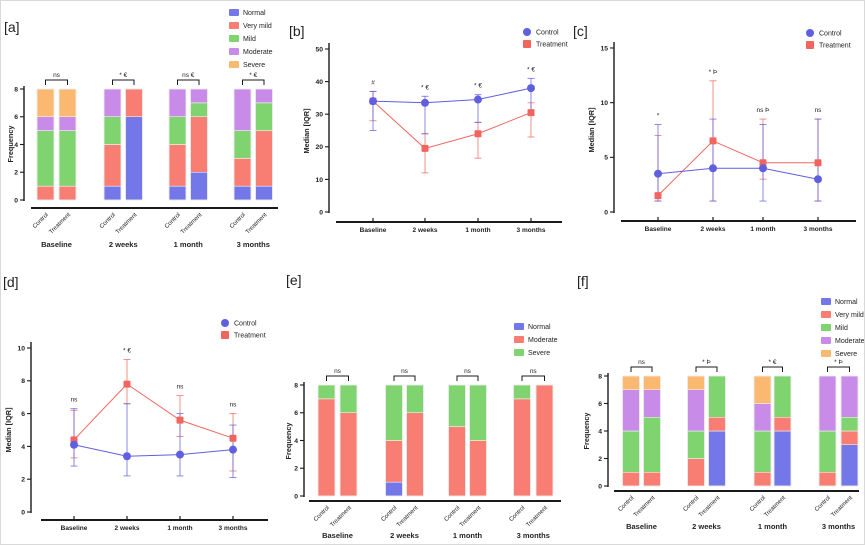 The image size is (865, 545). What do you see at coordinates (249, 39) in the screenshot?
I see `svg-text: Mild` at bounding box center [249, 39].